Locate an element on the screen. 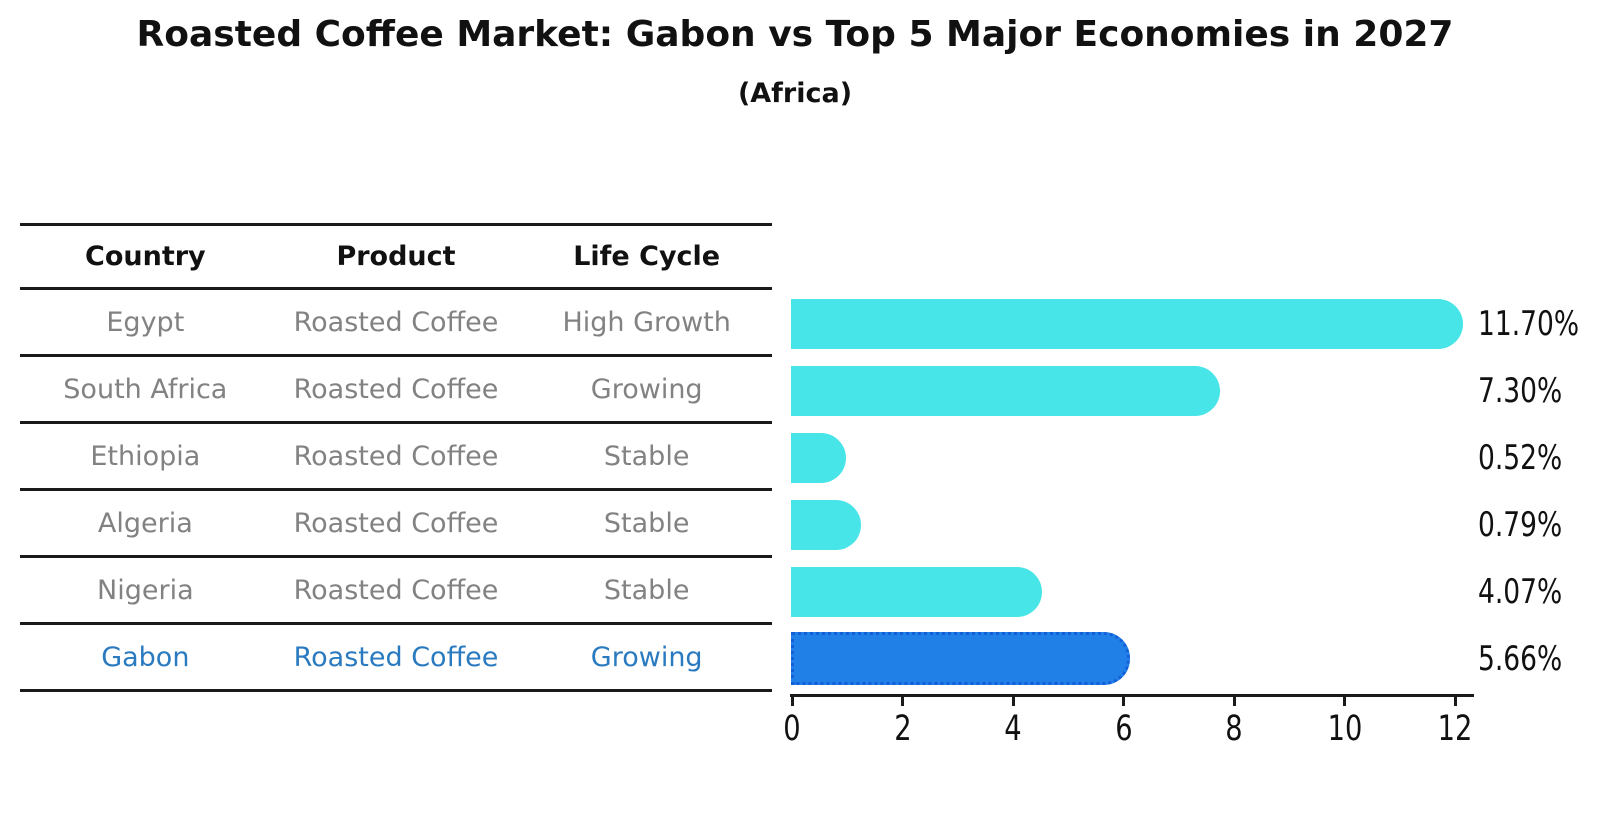 This screenshot has width=1604, height=823. bar-row-ethiopia: 0.52% is located at coordinates (1197, 457).